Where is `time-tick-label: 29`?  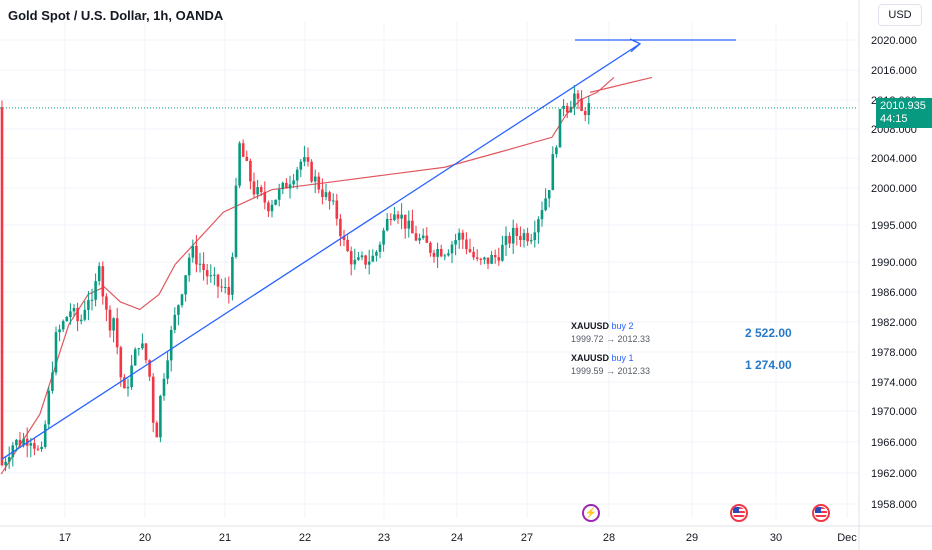
time-tick-label: 29 is located at coordinates (692, 538).